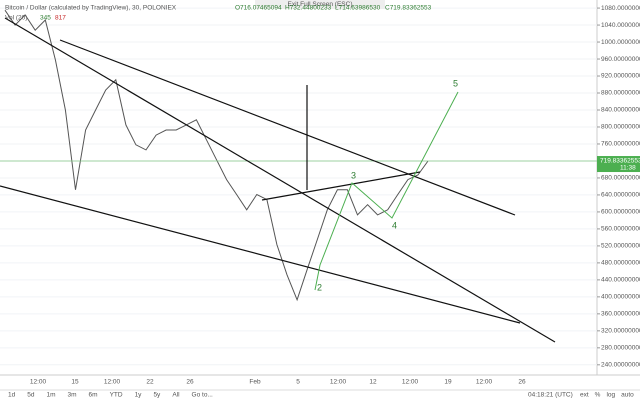 The height and width of the screenshot is (405, 640). I want to click on wave-path, so click(386, 191).